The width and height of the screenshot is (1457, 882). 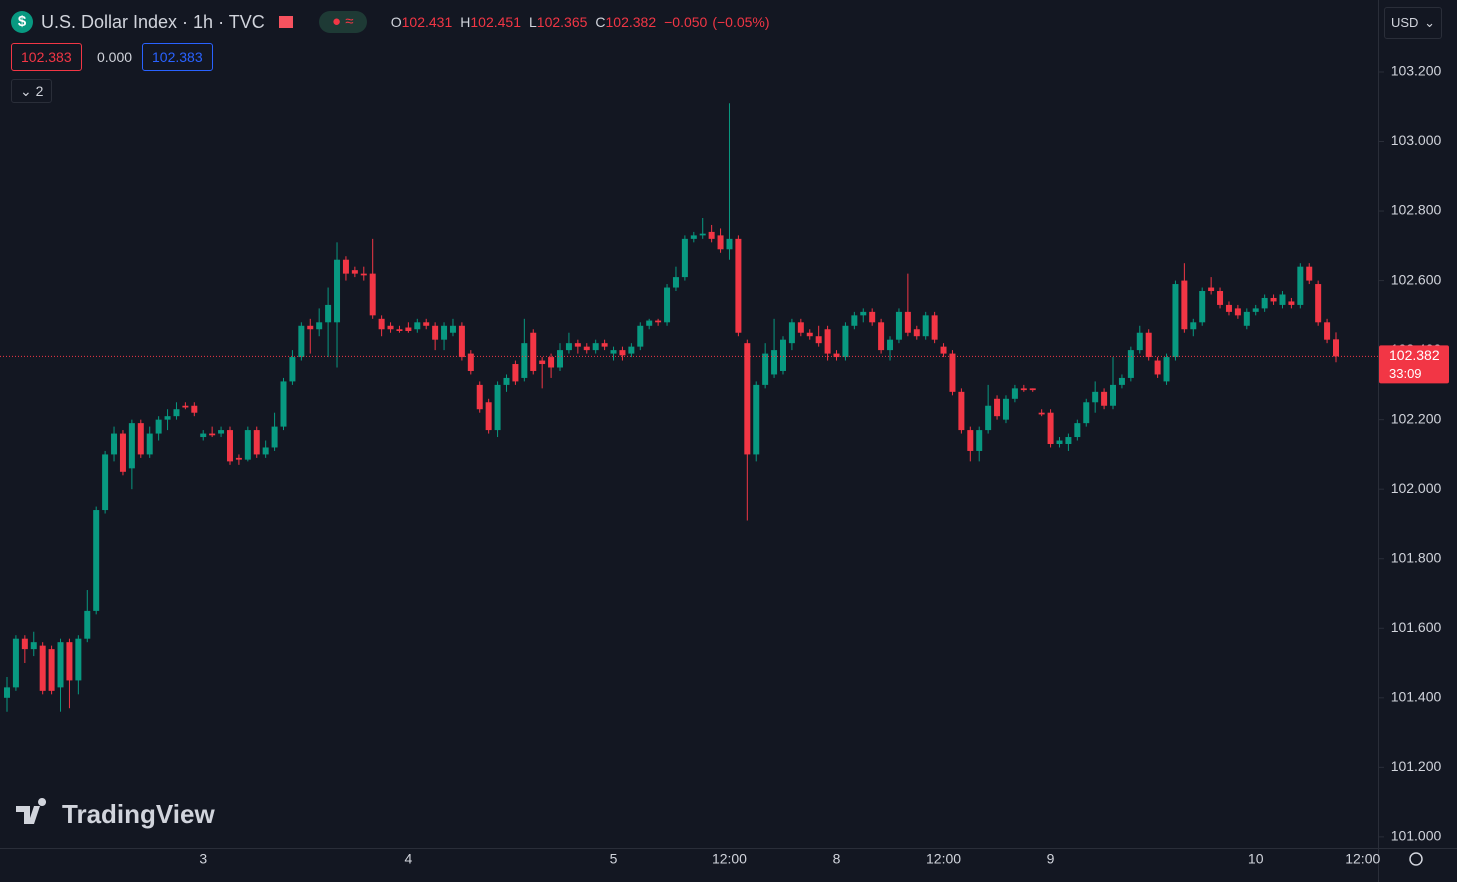 What do you see at coordinates (1416, 140) in the screenshot?
I see `y-tick-label: 103.000` at bounding box center [1416, 140].